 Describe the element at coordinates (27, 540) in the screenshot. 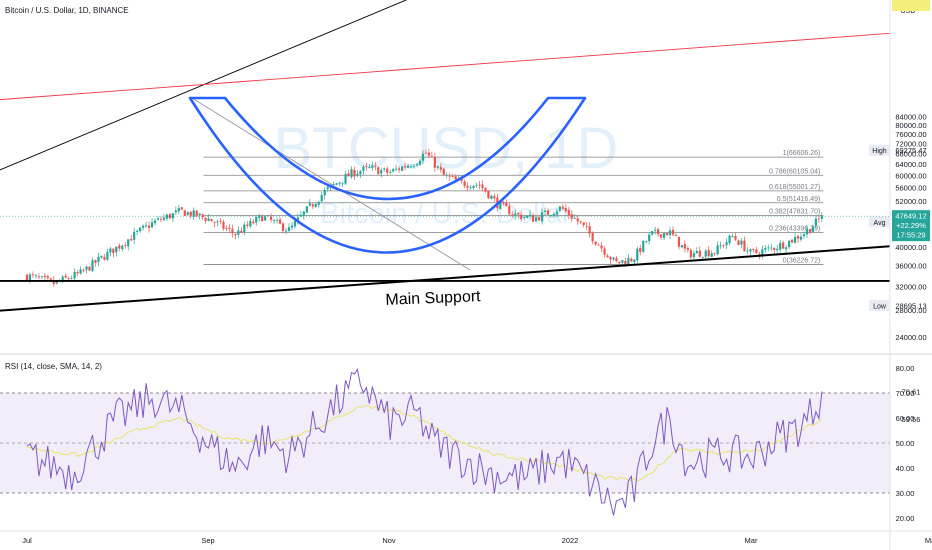

I see `time-tick-label: Jul` at that location.